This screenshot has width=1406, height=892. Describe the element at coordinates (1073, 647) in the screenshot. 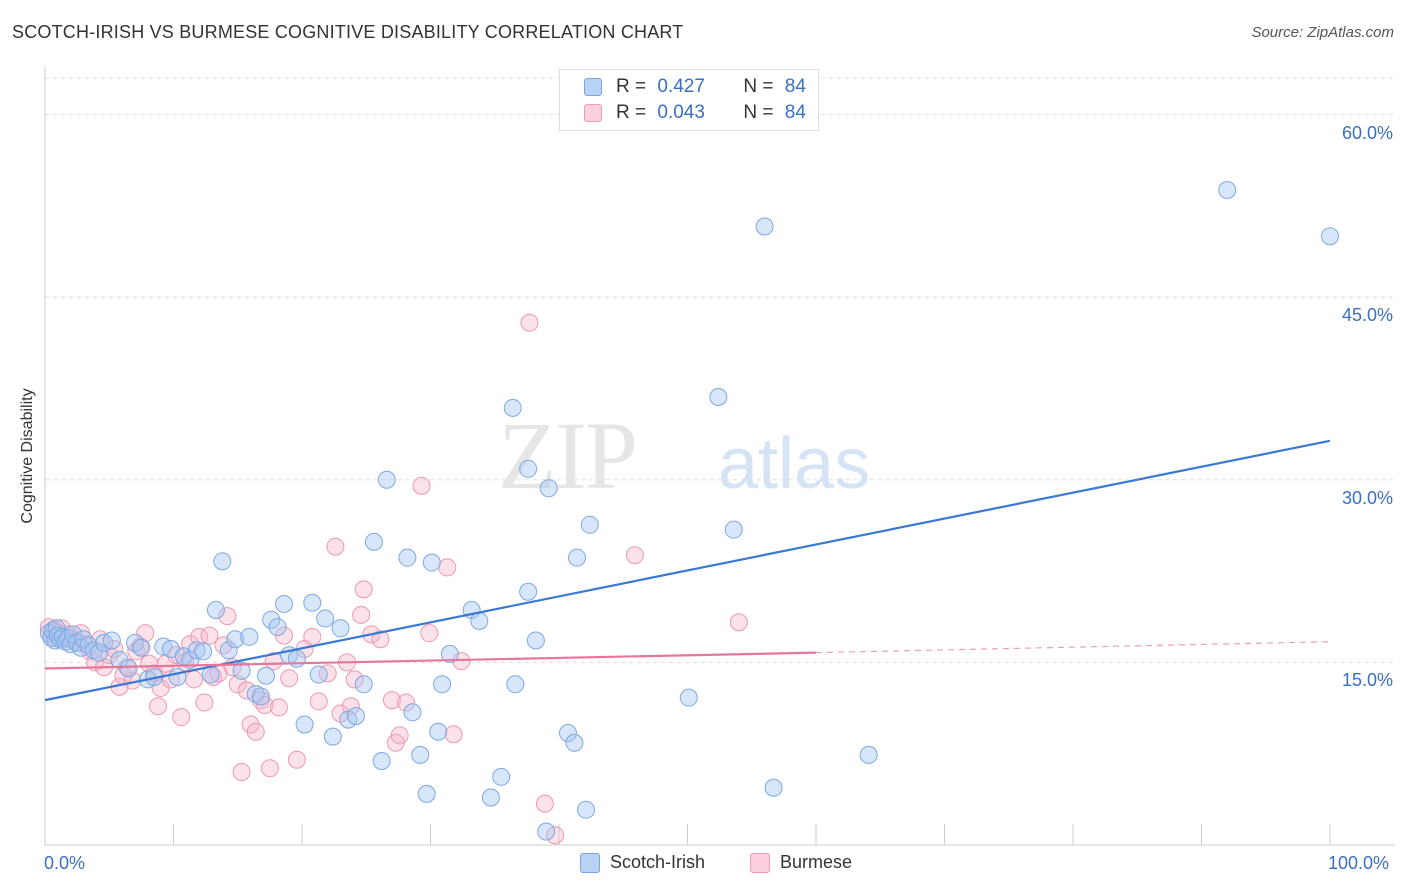

I see `burmese-trend-extension` at that location.